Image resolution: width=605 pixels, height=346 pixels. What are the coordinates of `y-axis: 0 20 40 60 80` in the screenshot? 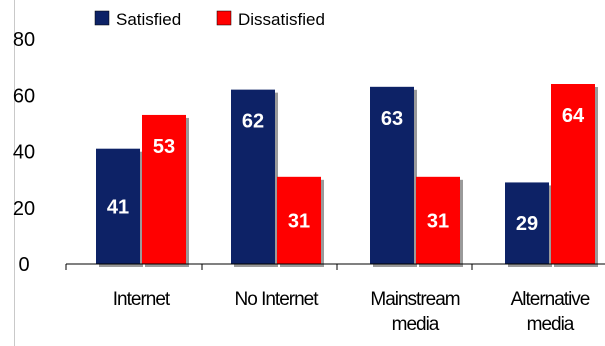 It's located at (24, 152).